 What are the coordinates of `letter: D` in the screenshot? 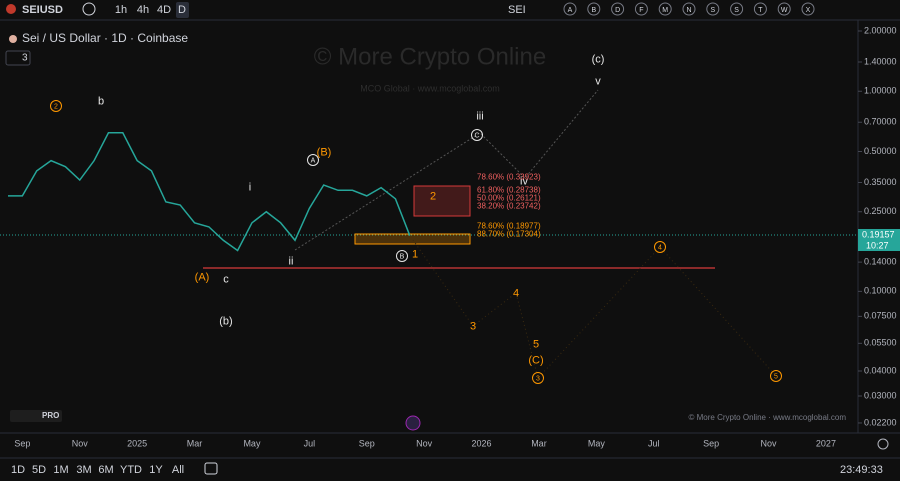 It's located at (617, 10).